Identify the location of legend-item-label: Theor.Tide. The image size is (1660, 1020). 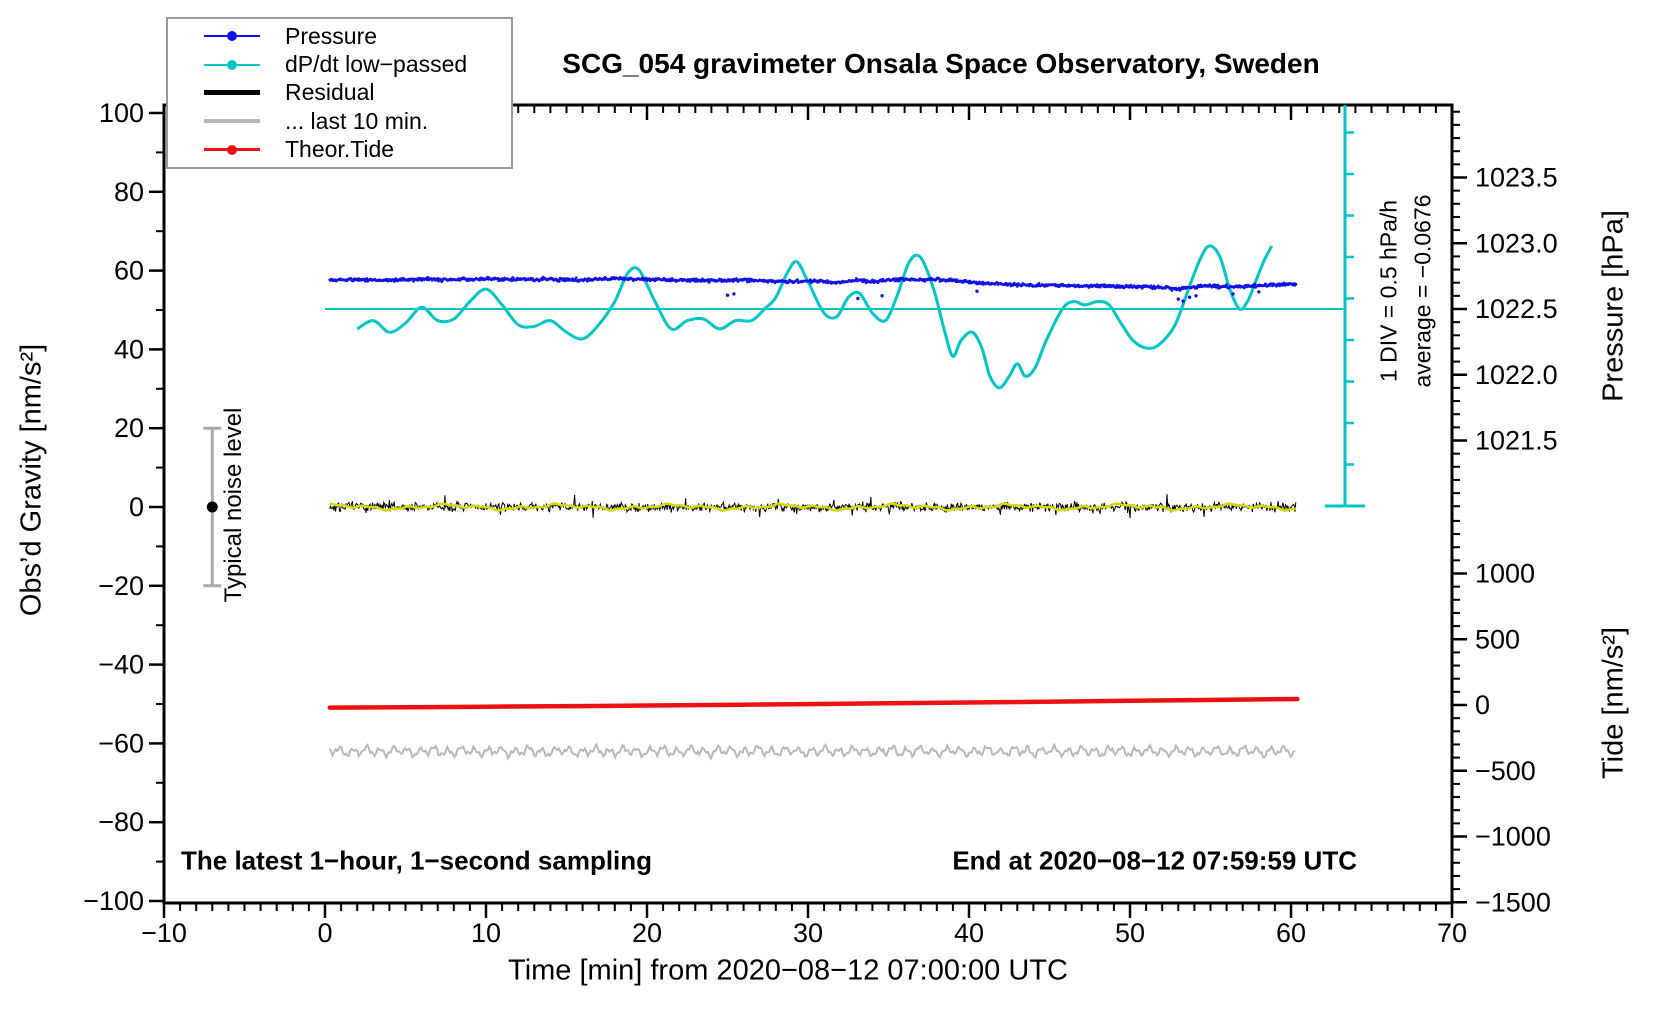
(340, 149).